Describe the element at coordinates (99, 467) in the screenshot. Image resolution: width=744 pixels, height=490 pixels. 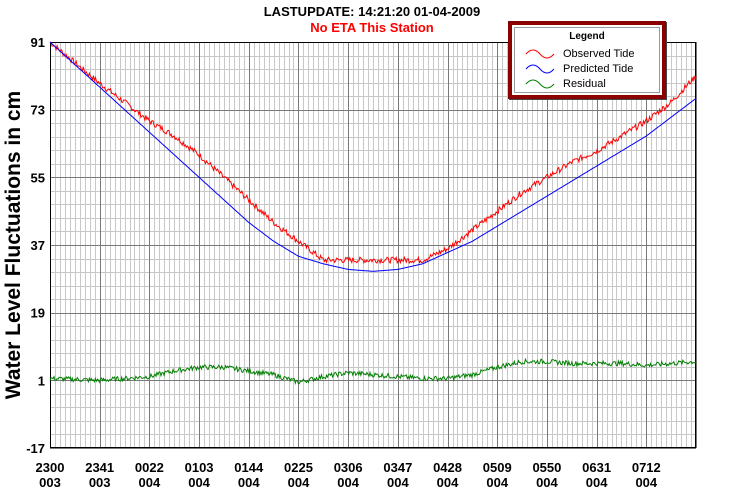
I see `x-tick-label-time: 2341` at that location.